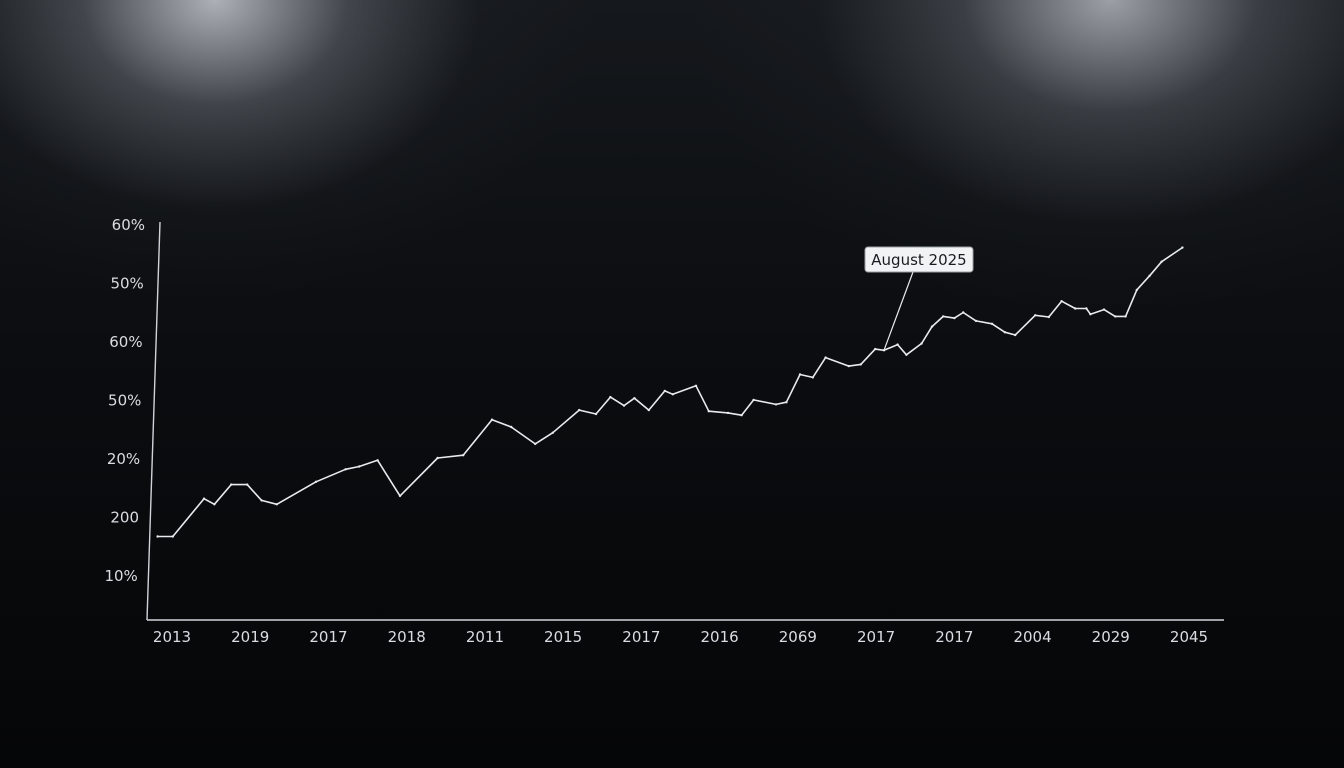  Describe the element at coordinates (919, 298) in the screenshot. I see `annotations: August 2025` at that location.